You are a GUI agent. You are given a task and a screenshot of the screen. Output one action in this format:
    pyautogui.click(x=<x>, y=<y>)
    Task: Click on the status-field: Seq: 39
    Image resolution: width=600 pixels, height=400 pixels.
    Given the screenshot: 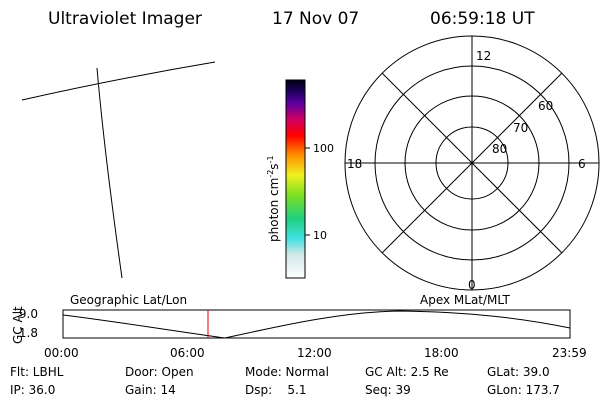 What is the action you would take?
    pyautogui.click(x=388, y=390)
    